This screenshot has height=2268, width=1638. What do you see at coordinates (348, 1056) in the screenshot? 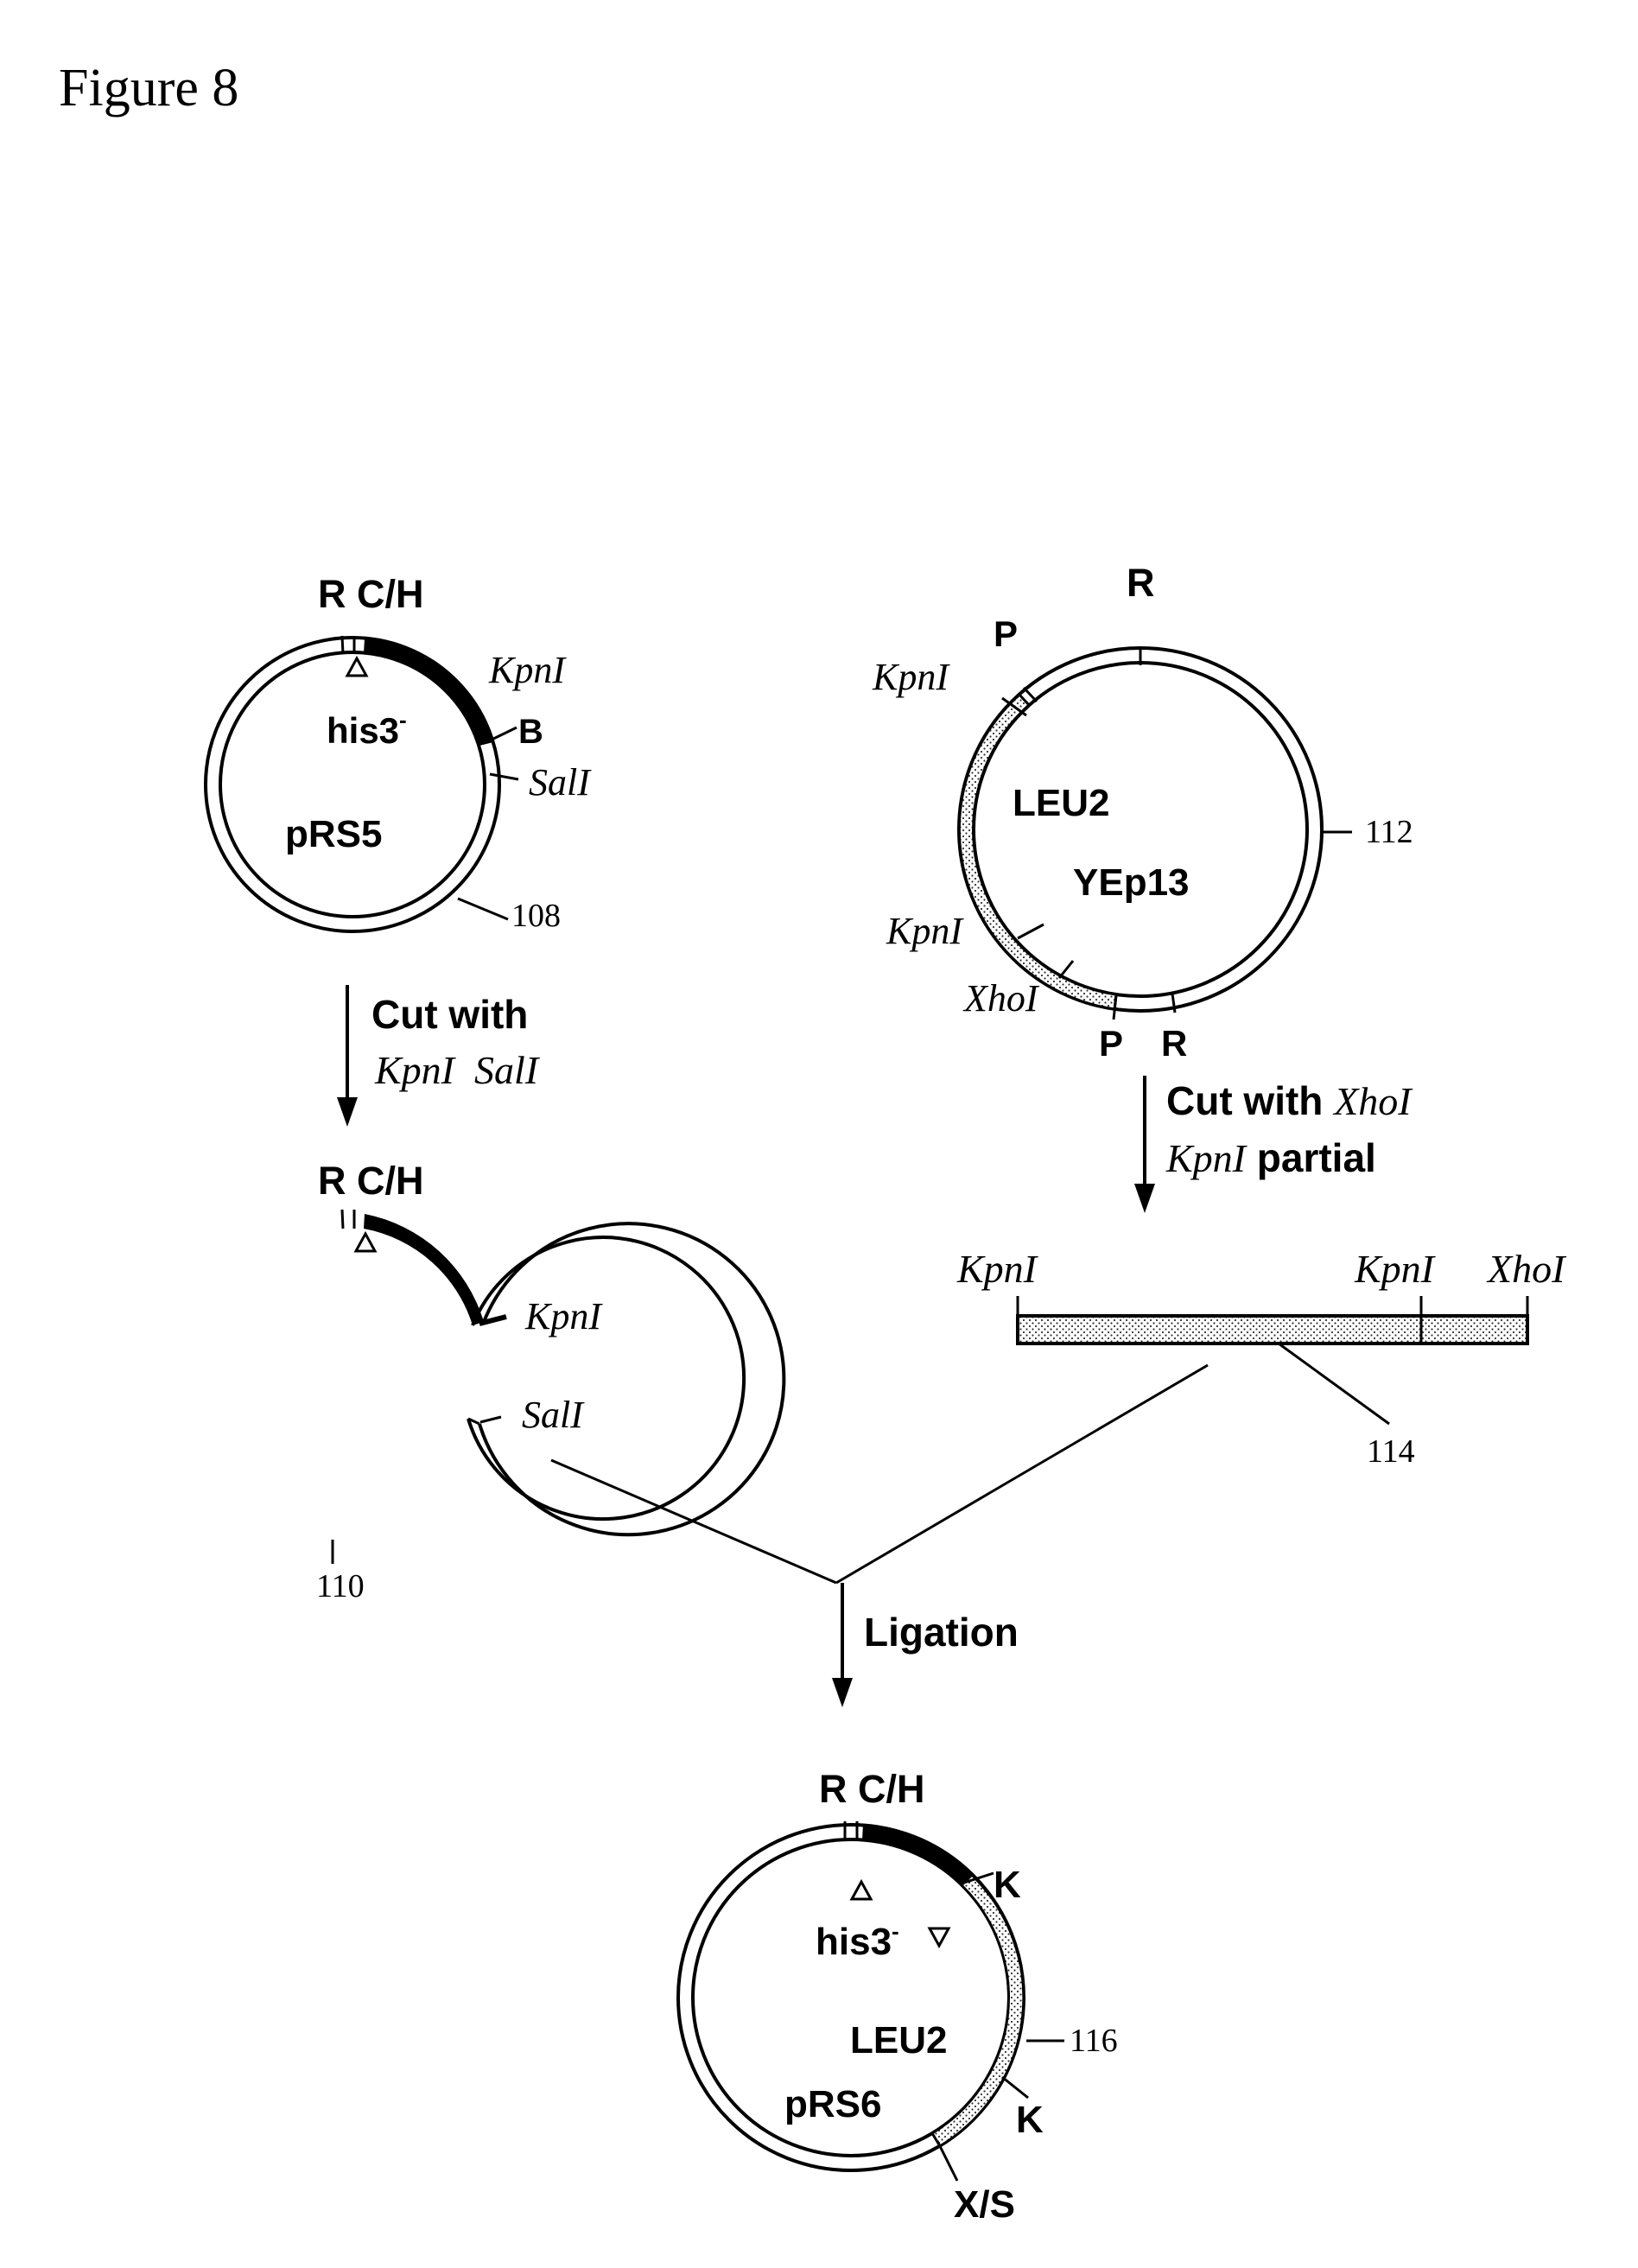
I see `arrow-cut-left` at bounding box center [348, 1056].